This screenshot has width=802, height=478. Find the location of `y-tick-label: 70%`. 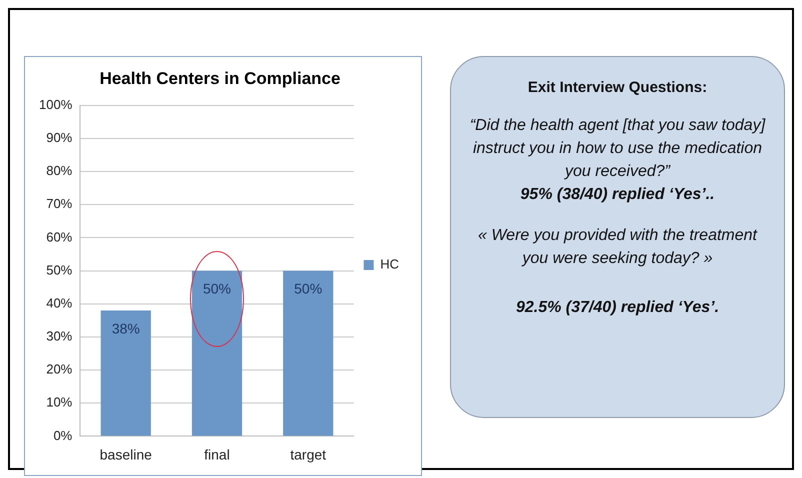

y-tick-label: 70% is located at coordinates (59, 204).